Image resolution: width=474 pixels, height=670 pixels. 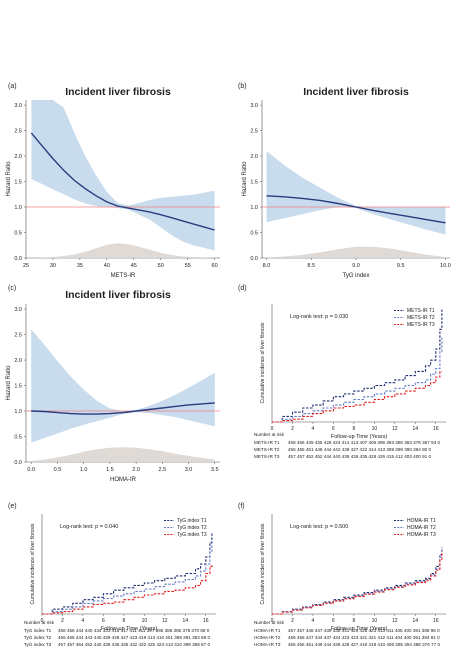 I want to click on y-tick-label-a: 3.0, so click(x=18, y=106).